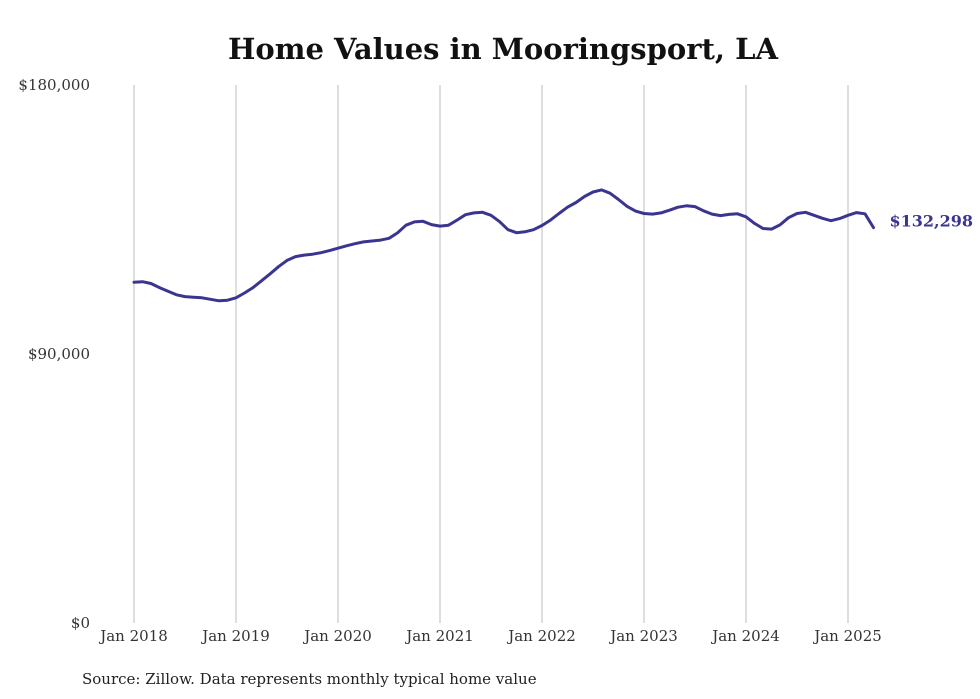  Describe the element at coordinates (847, 636) in the screenshot. I see `x-tick-label: Jan 2025` at that location.